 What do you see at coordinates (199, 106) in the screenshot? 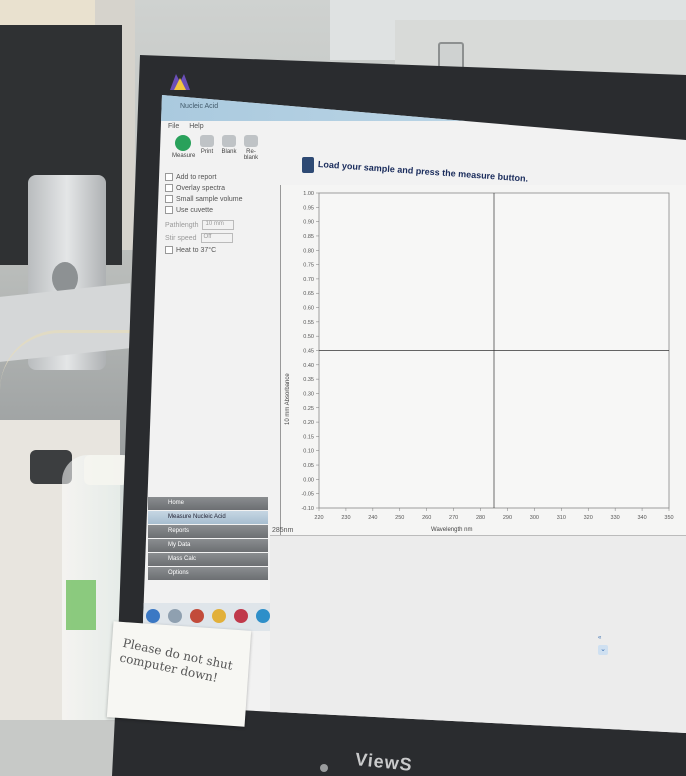
I see `window-title: Nucleic Acid` at bounding box center [199, 106].